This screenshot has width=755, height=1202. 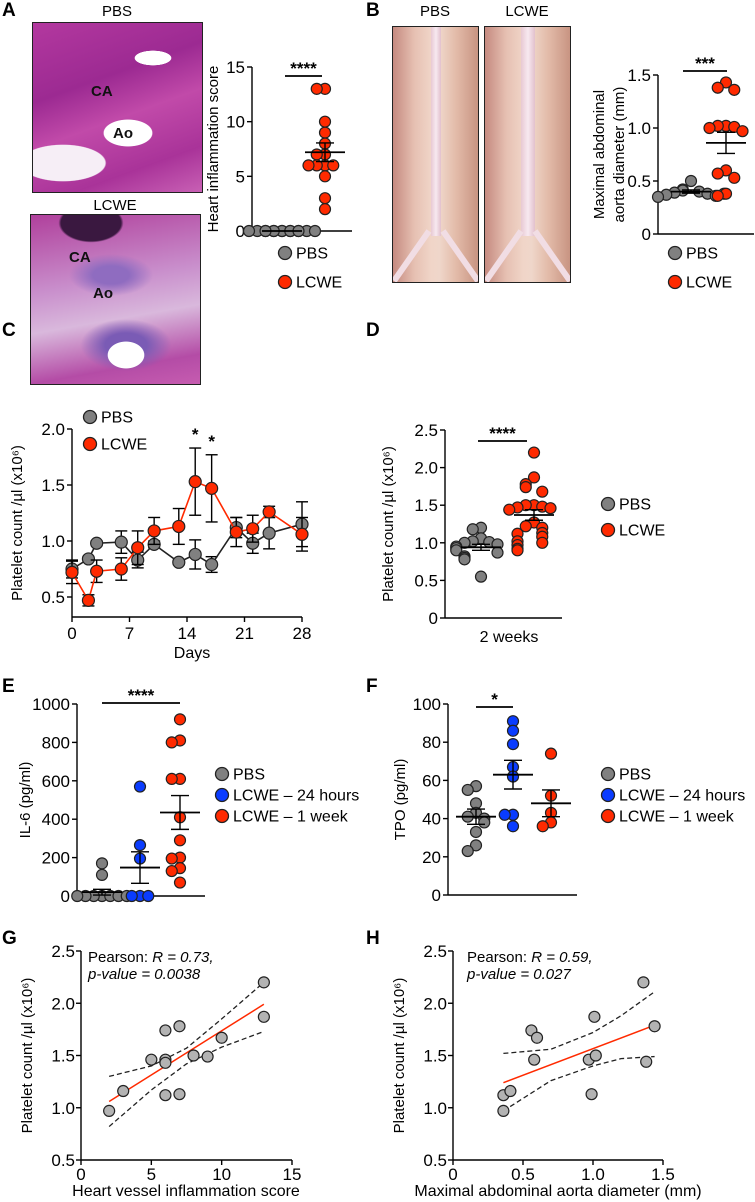 What do you see at coordinates (213, 149) in the screenshot?
I see `y-axis-label: Heart inflammation score` at bounding box center [213, 149].